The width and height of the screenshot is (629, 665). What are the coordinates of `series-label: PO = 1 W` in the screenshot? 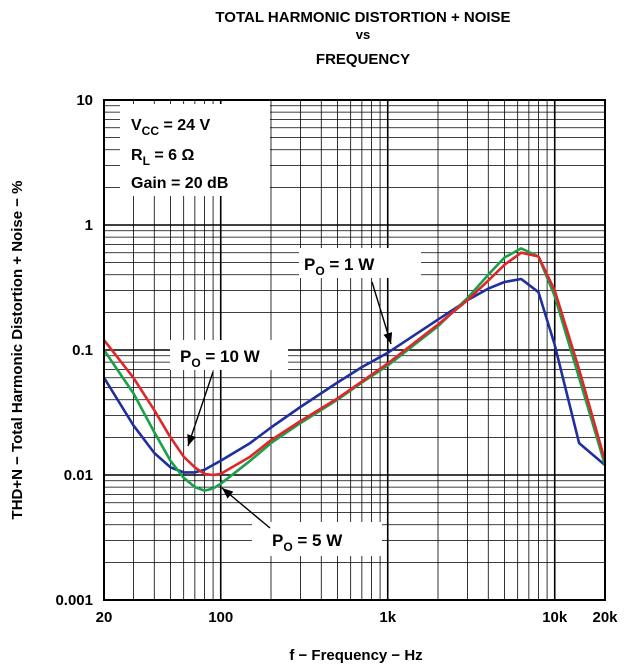 It's located at (339, 266).